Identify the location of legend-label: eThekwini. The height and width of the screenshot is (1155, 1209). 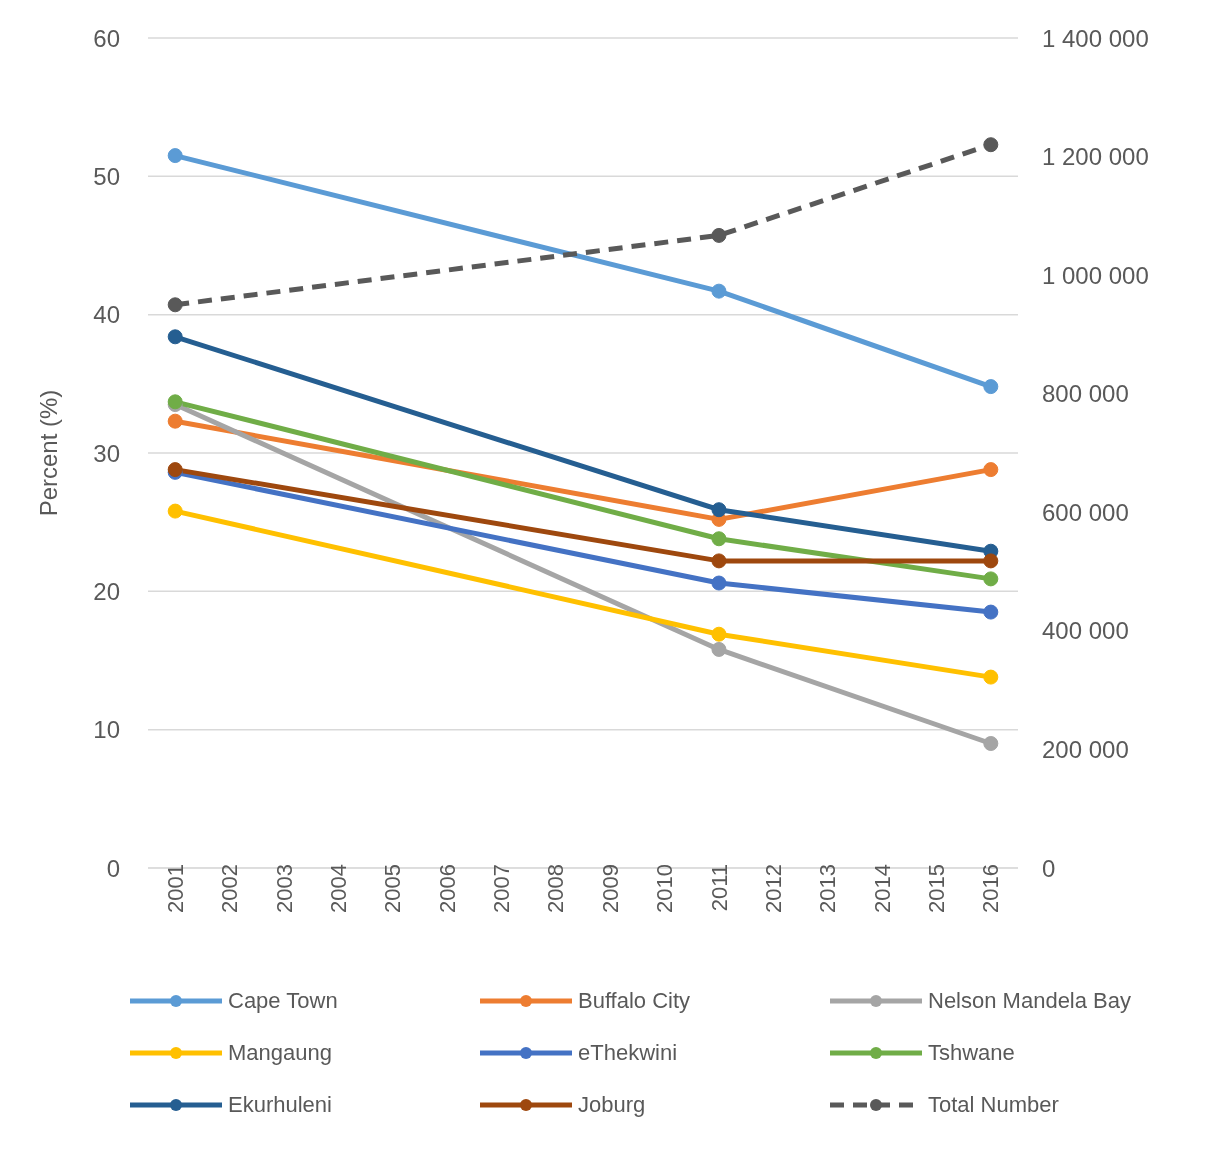
(628, 1053).